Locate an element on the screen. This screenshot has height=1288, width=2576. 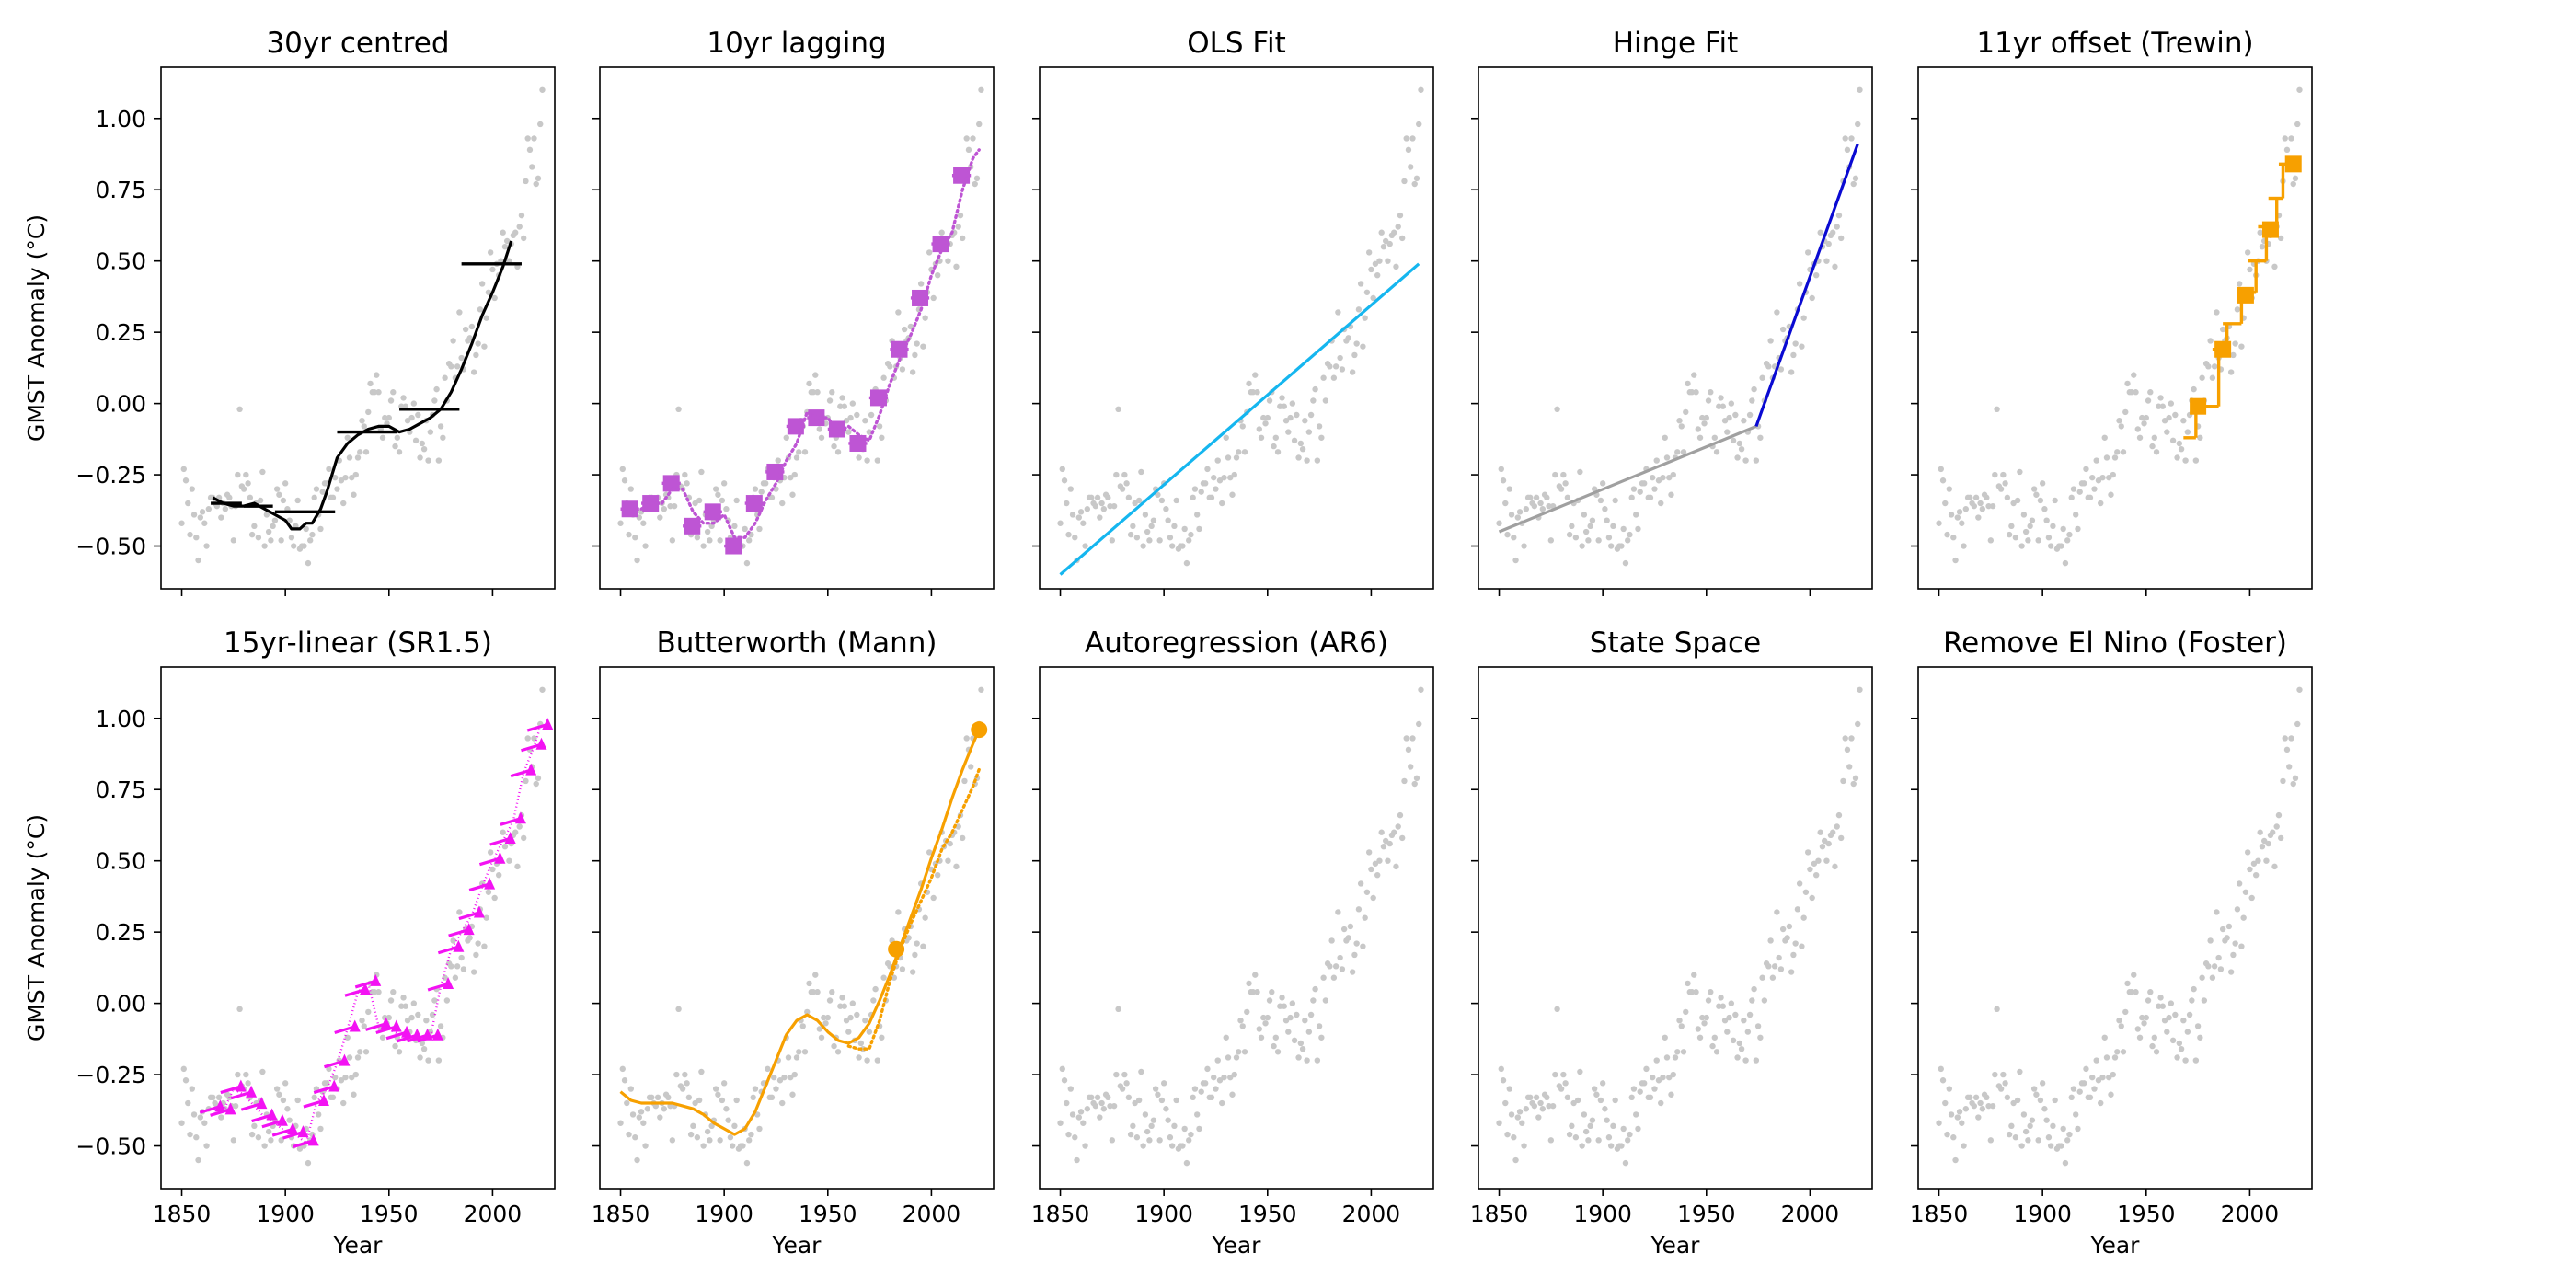
series-line is located at coordinates (800, 932).